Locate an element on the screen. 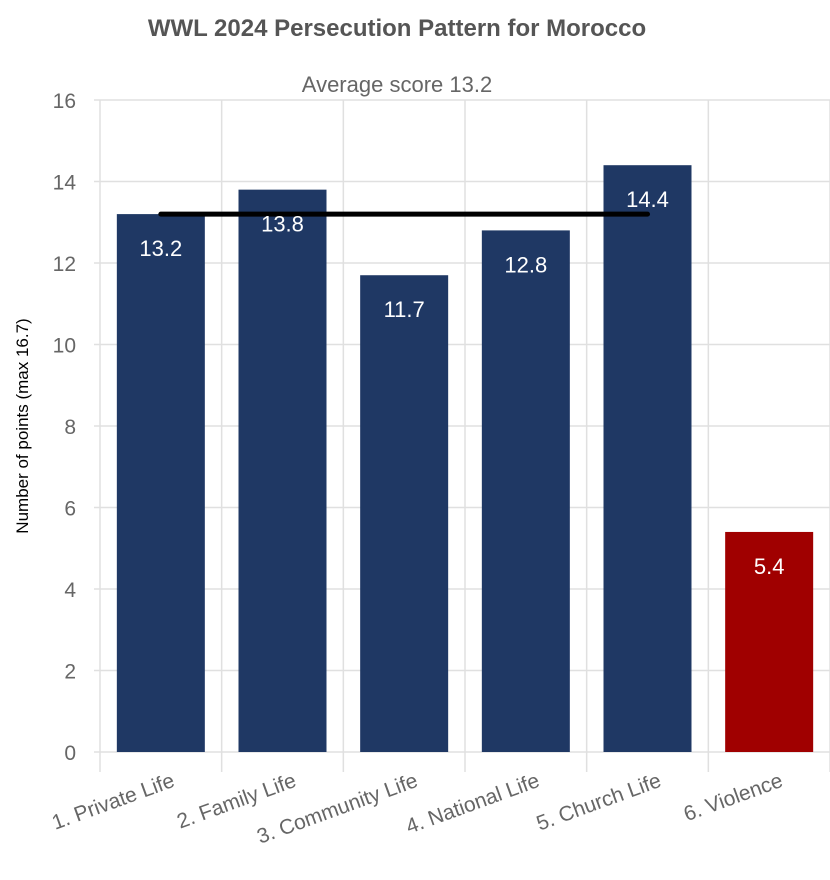 This screenshot has width=830, height=880. data-label: 11.7 is located at coordinates (404, 309).